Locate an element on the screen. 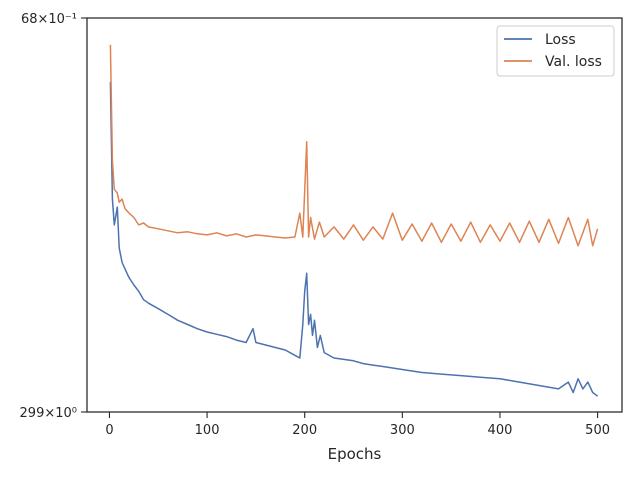 The height and width of the screenshot is (480, 640). x-tick-label: 100 is located at coordinates (207, 430).